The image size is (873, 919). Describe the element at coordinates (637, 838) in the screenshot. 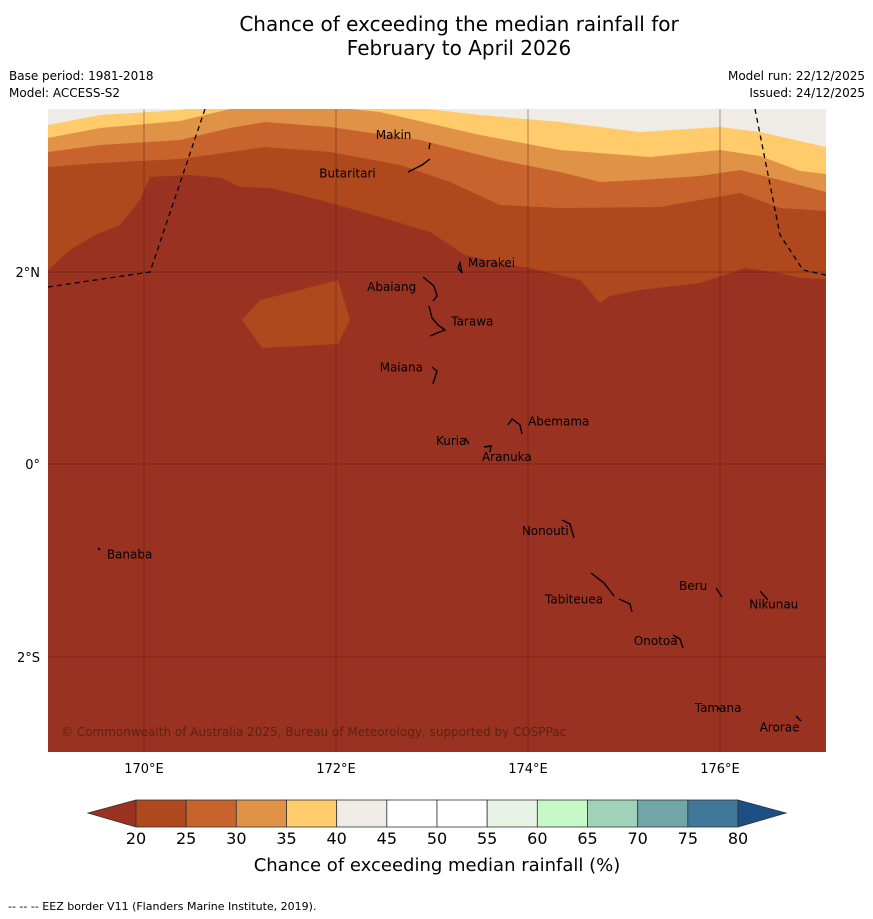

I see `colorbar-tick-70: 70` at that location.